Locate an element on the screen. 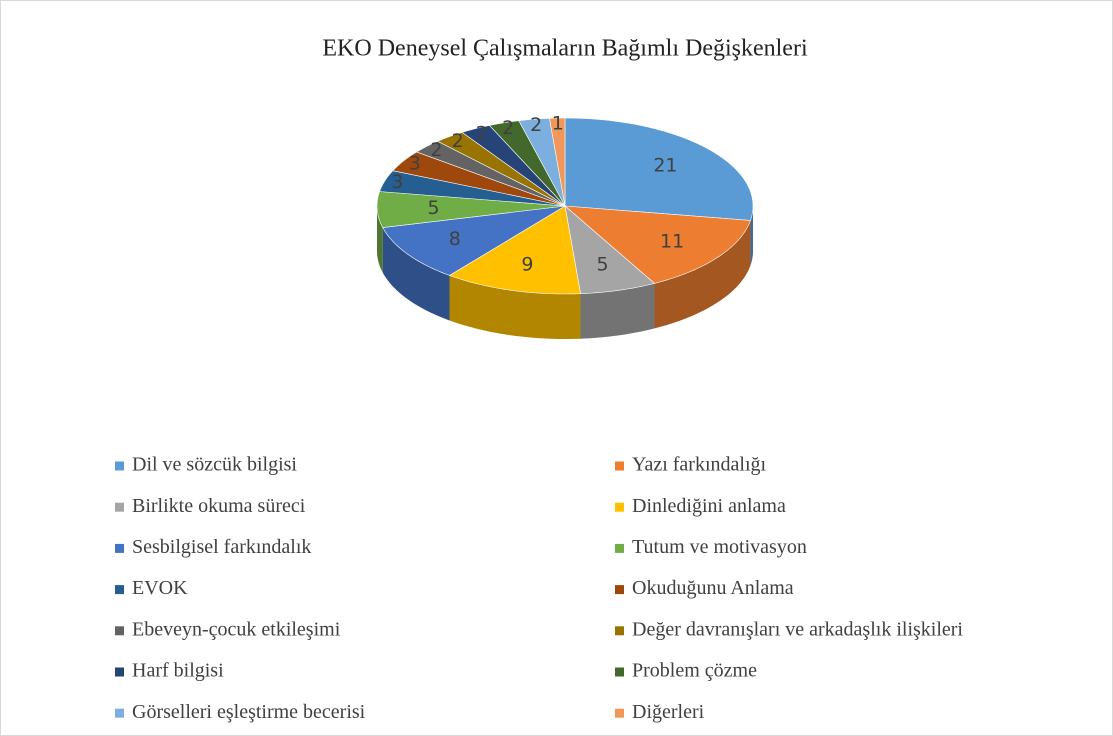 This screenshot has height=736, width=1113. data-label: 1 is located at coordinates (558, 124).